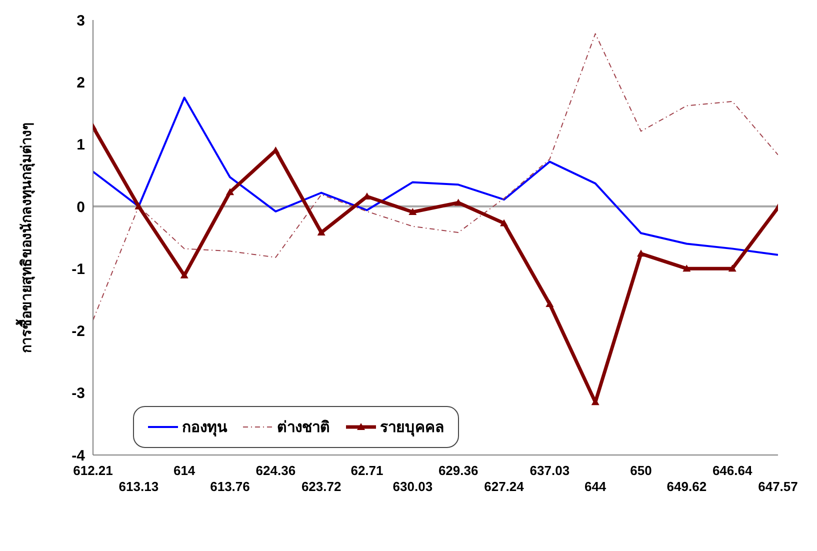 This screenshot has width=817, height=551. Describe the element at coordinates (24, 237) in the screenshot. I see `y-axis-title: การซื้อขายสุทธิของนักลงทุนกลุ่มต่างๆ` at that location.